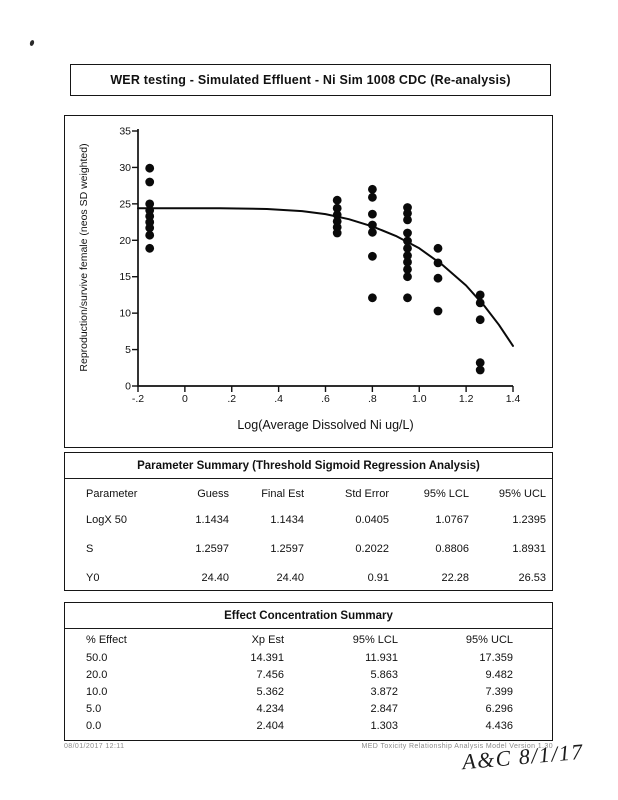 This screenshot has height=800, width=618. Describe the element at coordinates (97, 657) in the screenshot. I see `table-cell: 50.0` at that location.